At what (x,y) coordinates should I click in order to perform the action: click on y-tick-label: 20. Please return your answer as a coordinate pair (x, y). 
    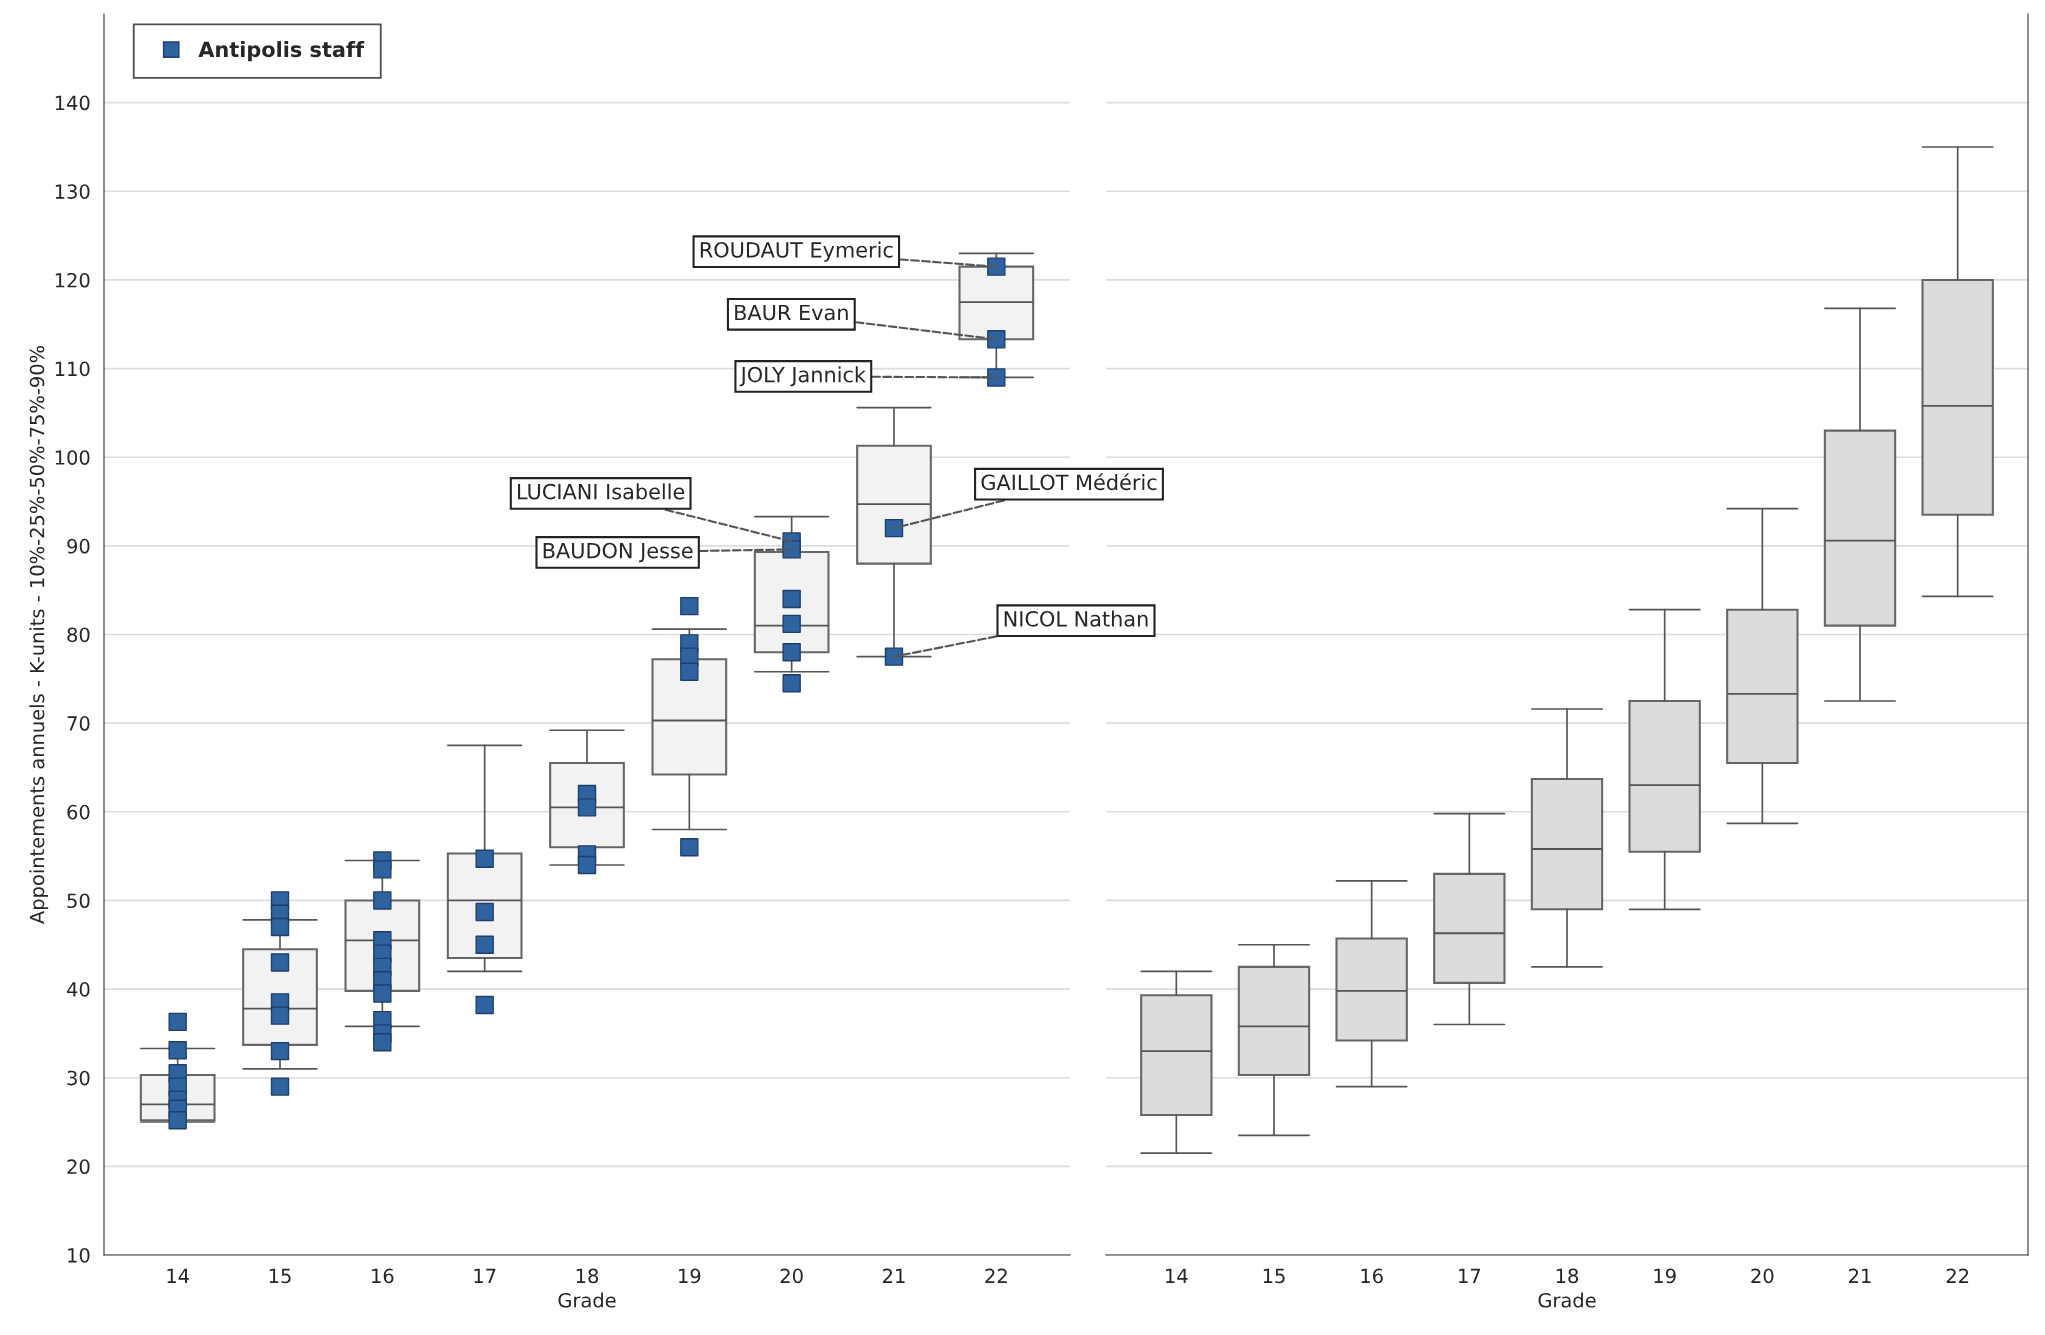
    Looking at the image, I should click on (78, 1167).